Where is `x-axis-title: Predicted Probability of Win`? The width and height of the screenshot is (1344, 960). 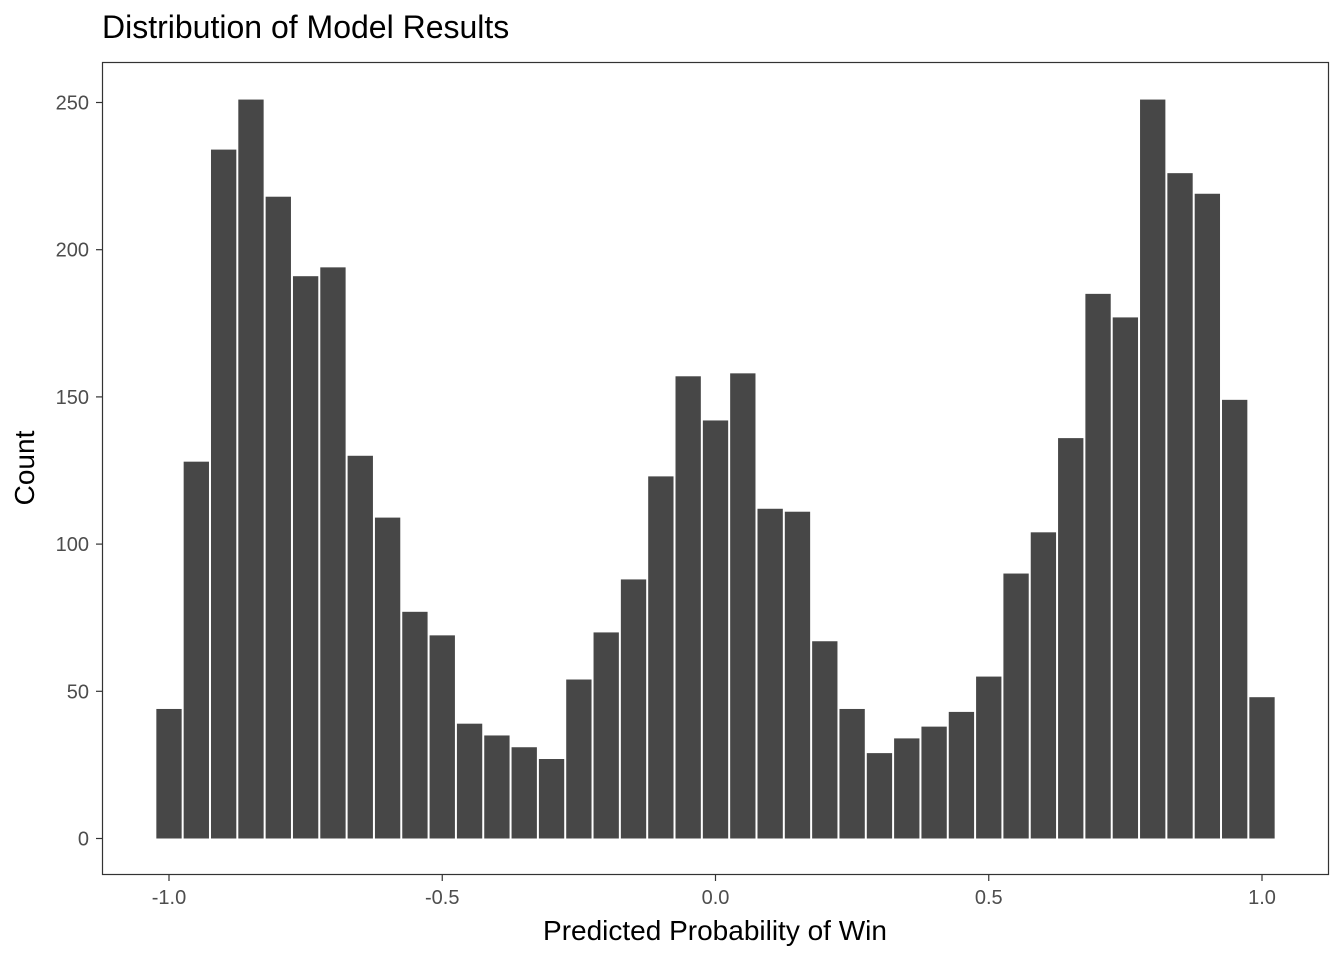
x-axis-title: Predicted Probability of Win is located at coordinates (715, 930).